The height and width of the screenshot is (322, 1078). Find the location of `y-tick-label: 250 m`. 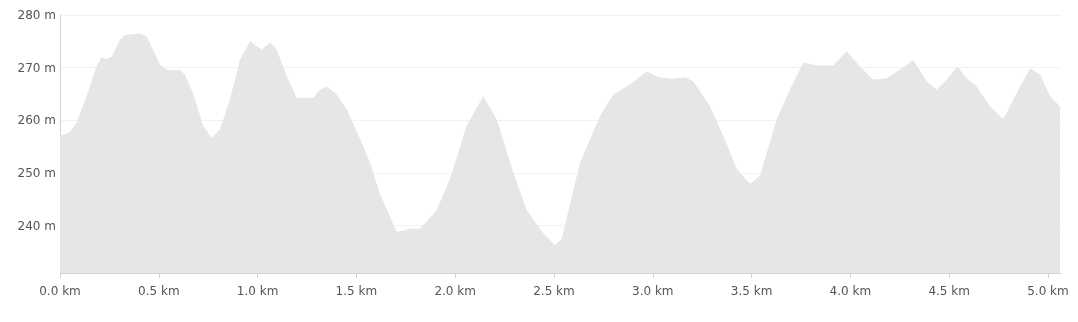

y-tick-label: 250 m is located at coordinates (36, 172).